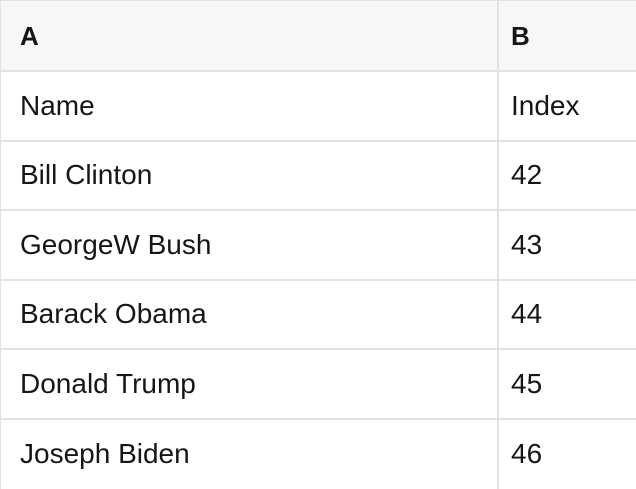  I want to click on cell-name: Bill Clinton, so click(250, 176).